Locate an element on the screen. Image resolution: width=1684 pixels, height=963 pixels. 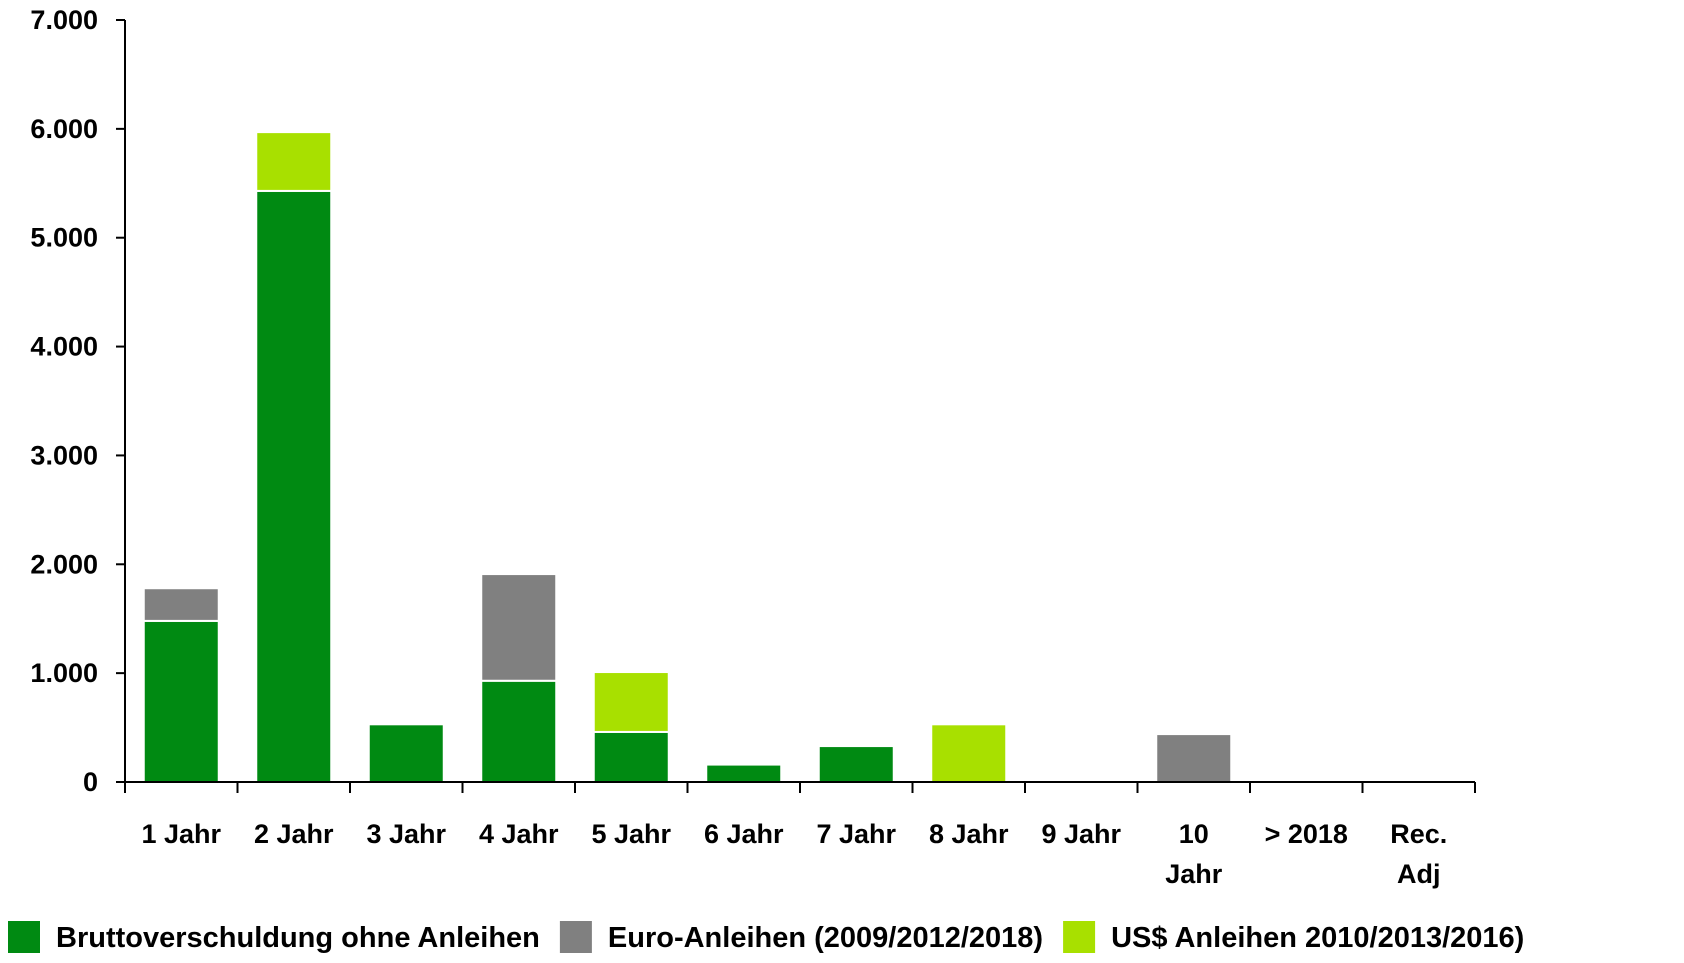
x-category-label: 7 Jahr is located at coordinates (856, 834).